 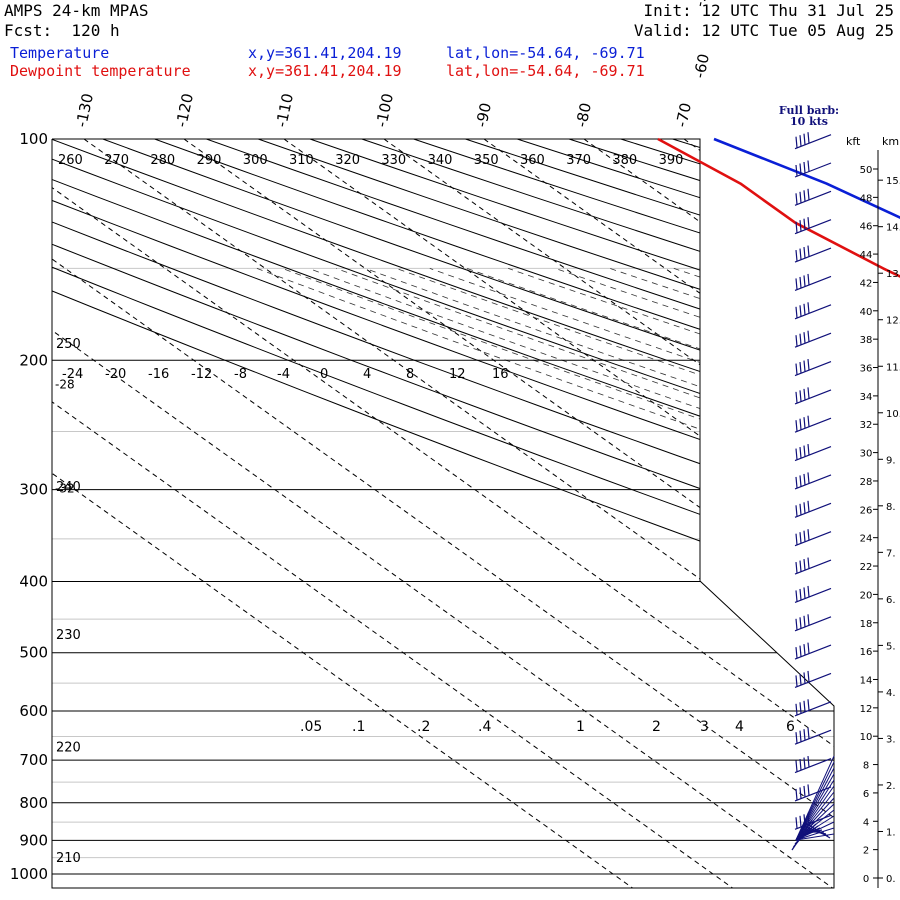 I want to click on kft-tick-label: 46, so click(x=866, y=227).